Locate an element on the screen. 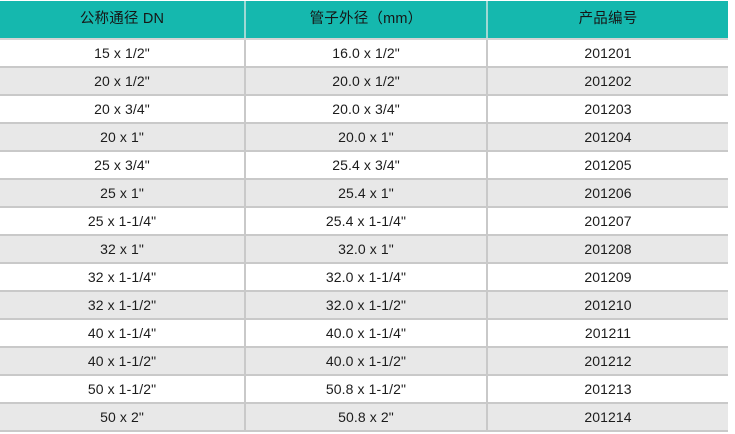 This screenshot has width=735, height=434. column-header-label: 产品编号 is located at coordinates (608, 19).